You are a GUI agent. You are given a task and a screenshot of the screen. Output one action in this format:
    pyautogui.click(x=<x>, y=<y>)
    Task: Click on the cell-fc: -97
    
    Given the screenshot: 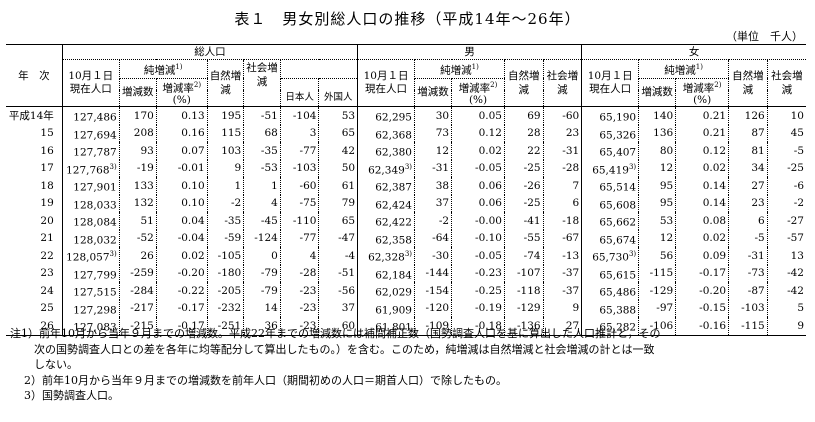 What is the action you would take?
    pyautogui.click(x=657, y=308)
    